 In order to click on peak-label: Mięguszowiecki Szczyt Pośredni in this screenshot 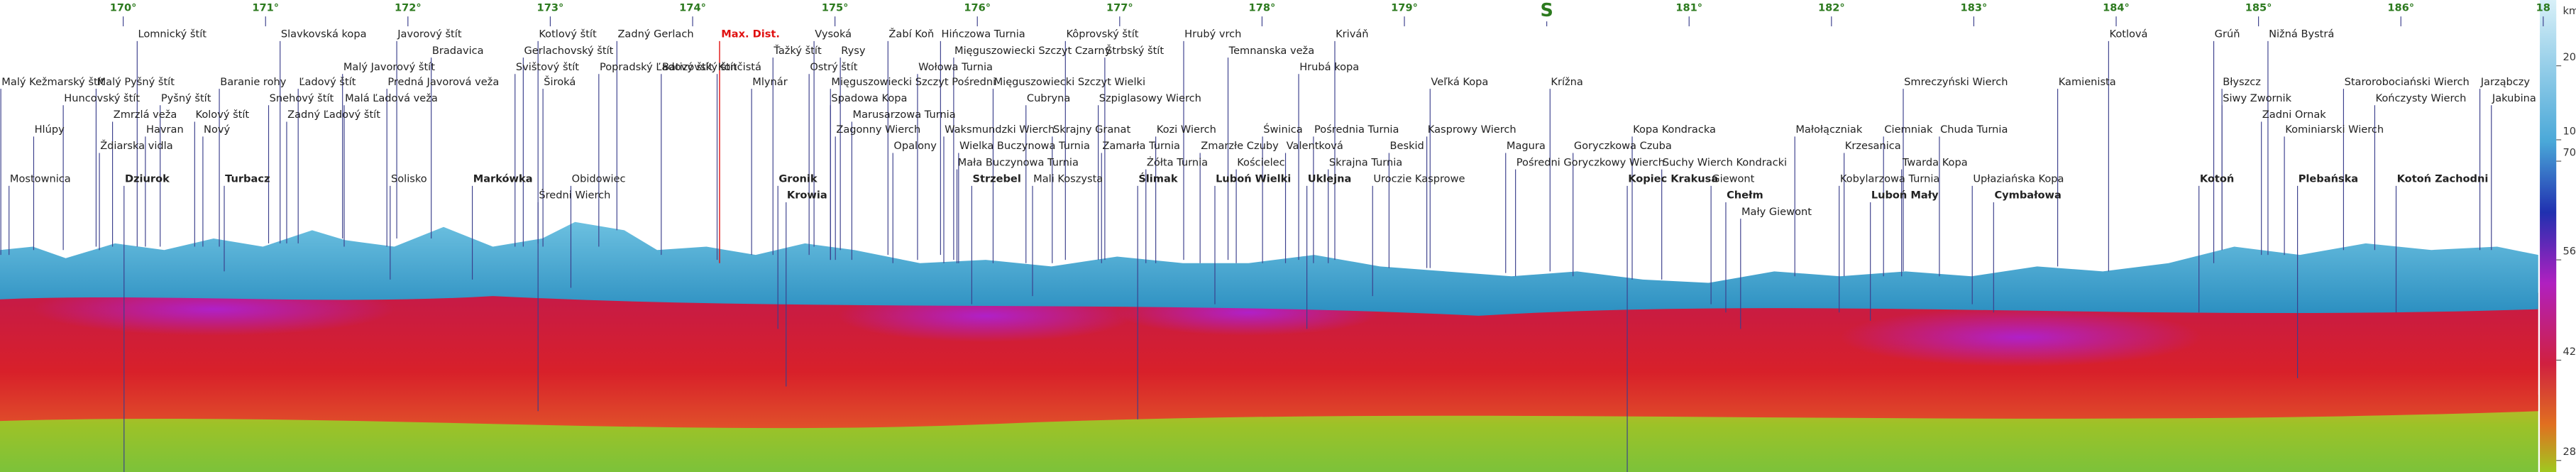, I will do `click(913, 82)`.